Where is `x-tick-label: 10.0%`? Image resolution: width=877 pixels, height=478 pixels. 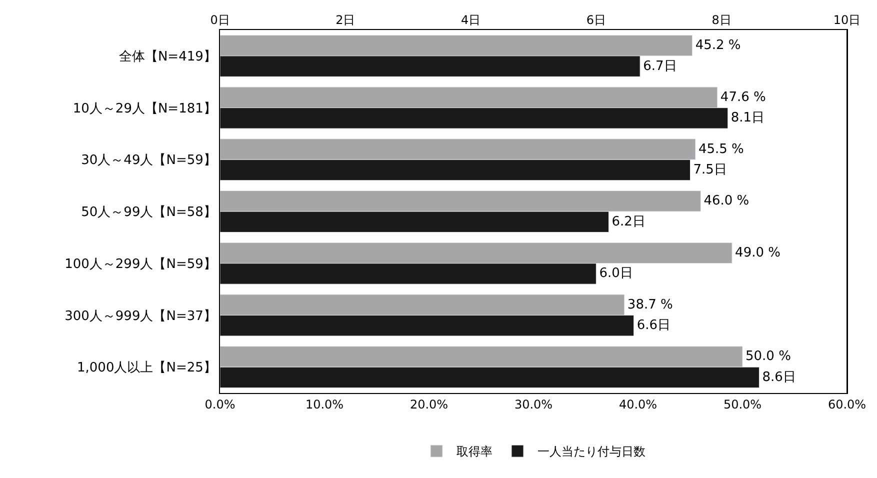 x-tick-label: 10.0% is located at coordinates (324, 404).